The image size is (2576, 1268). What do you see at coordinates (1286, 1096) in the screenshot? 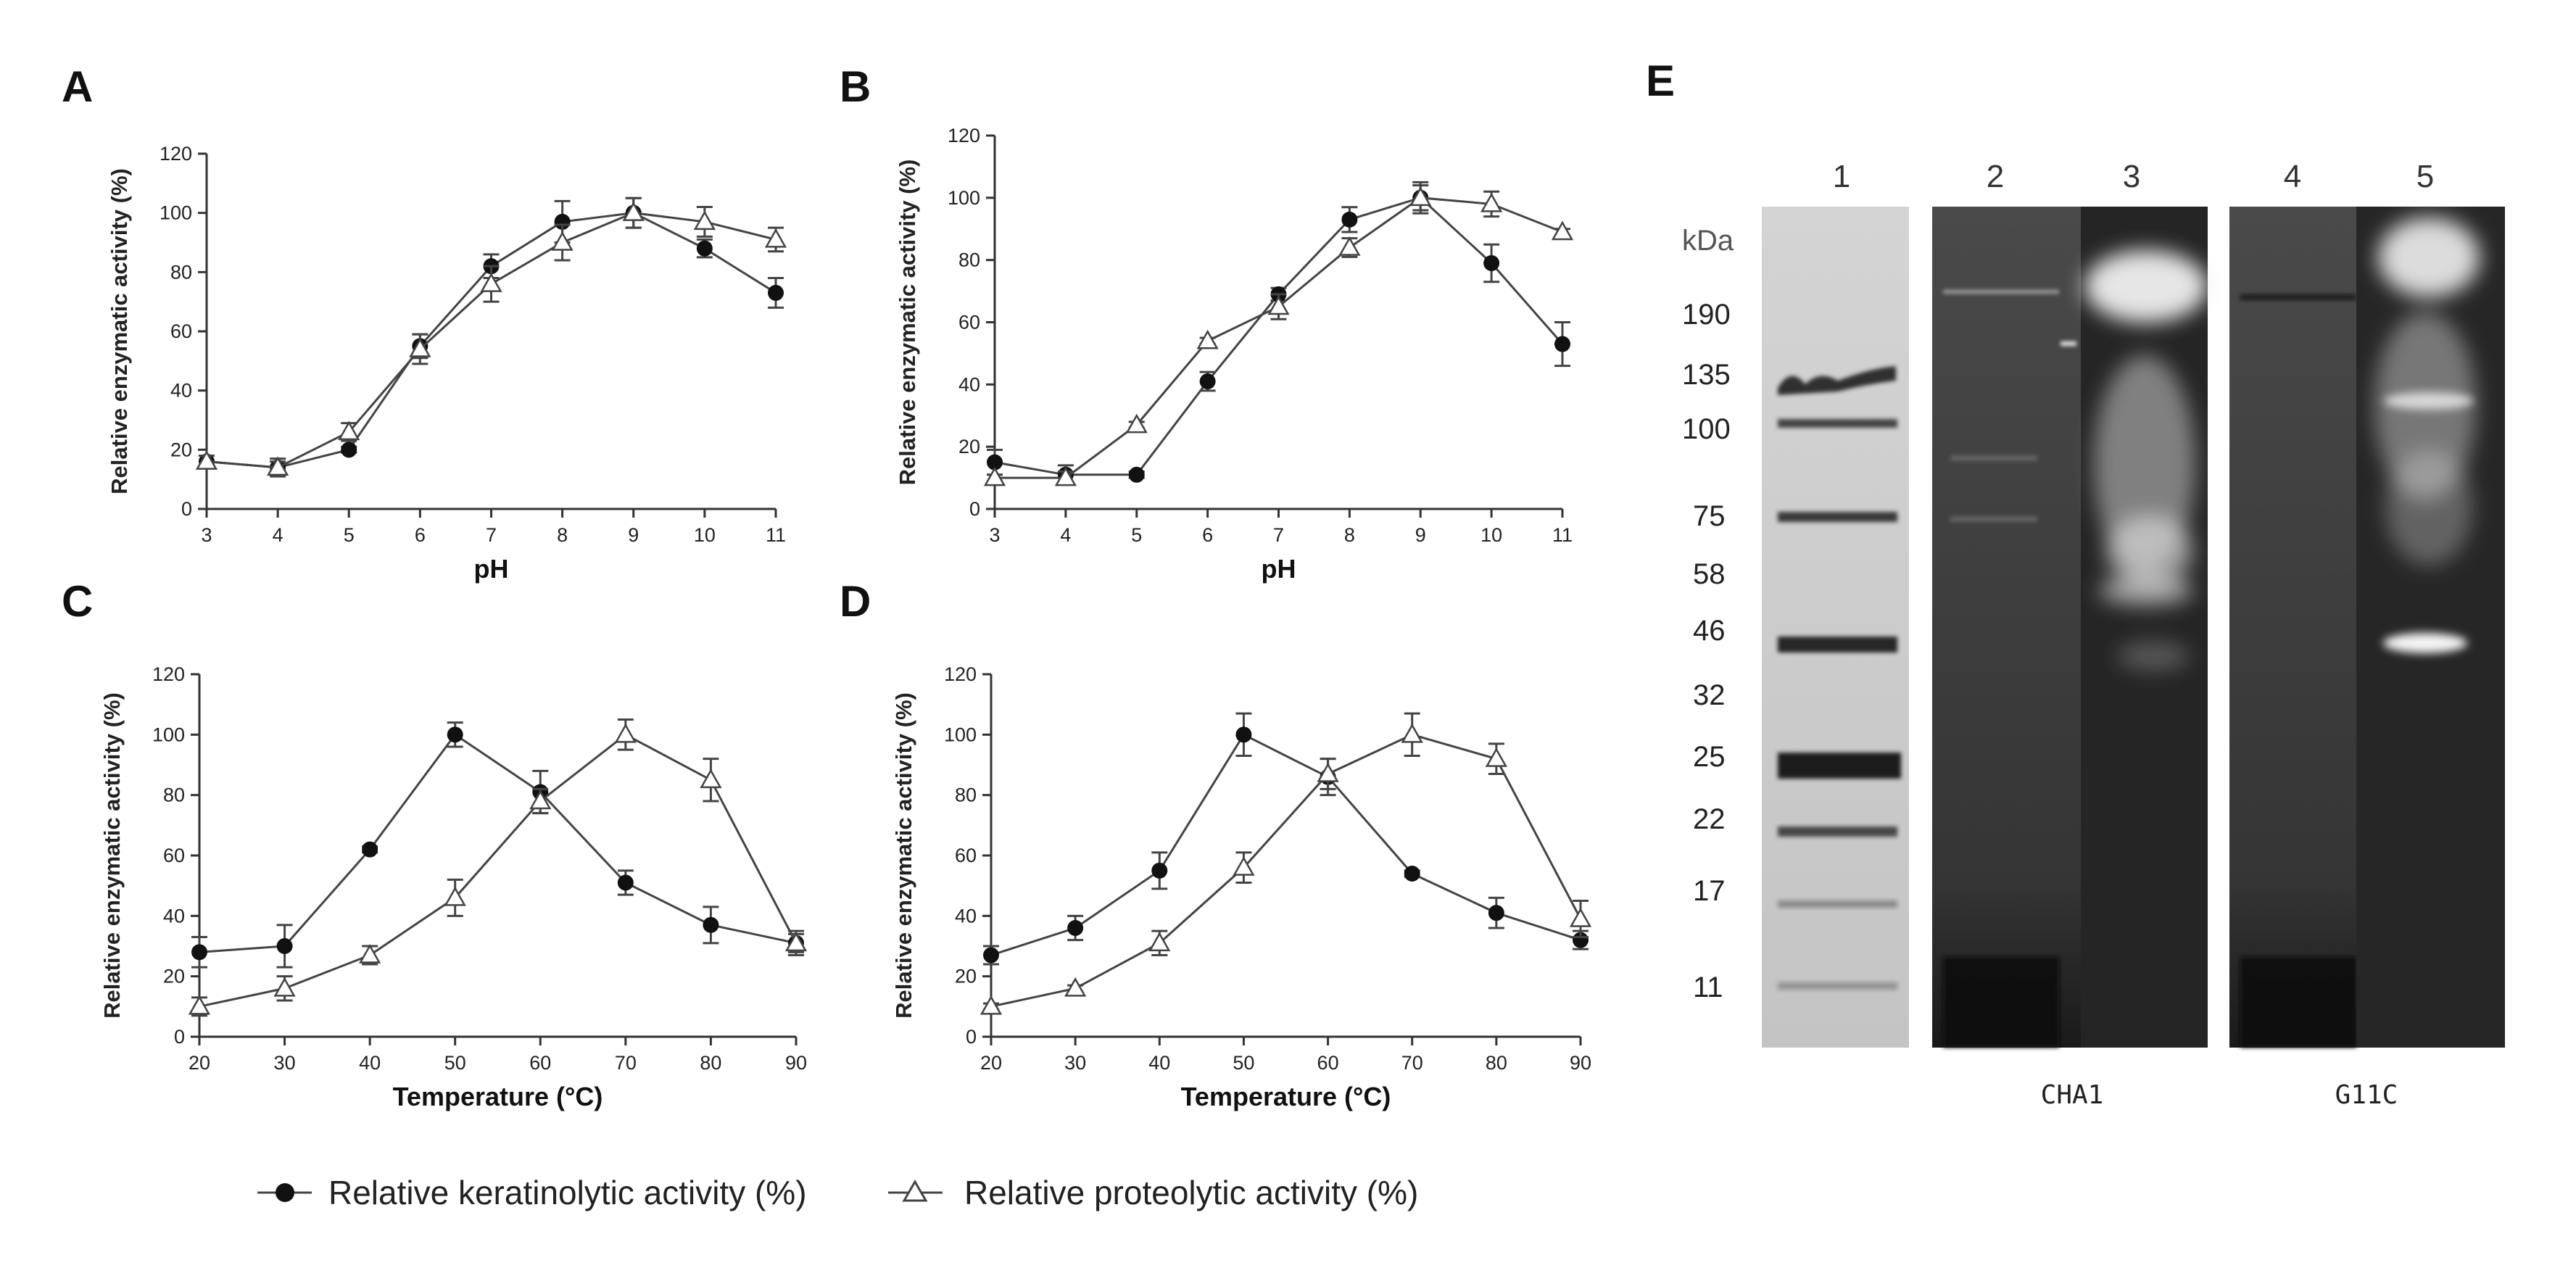
I see `x-axis-title: Temperature (°C)` at bounding box center [1286, 1096].